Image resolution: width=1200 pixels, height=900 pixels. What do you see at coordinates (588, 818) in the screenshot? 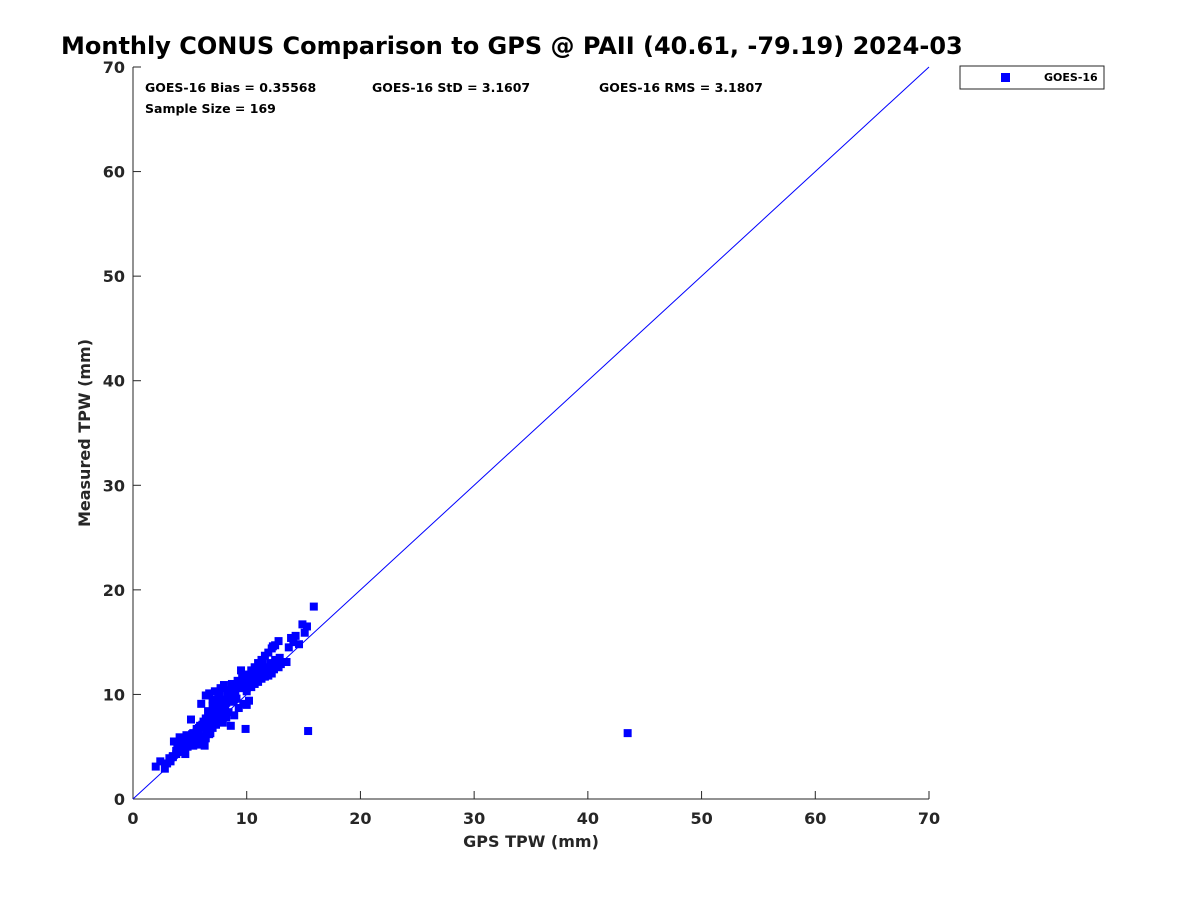
I see `x-tick-label: 40` at bounding box center [588, 818].